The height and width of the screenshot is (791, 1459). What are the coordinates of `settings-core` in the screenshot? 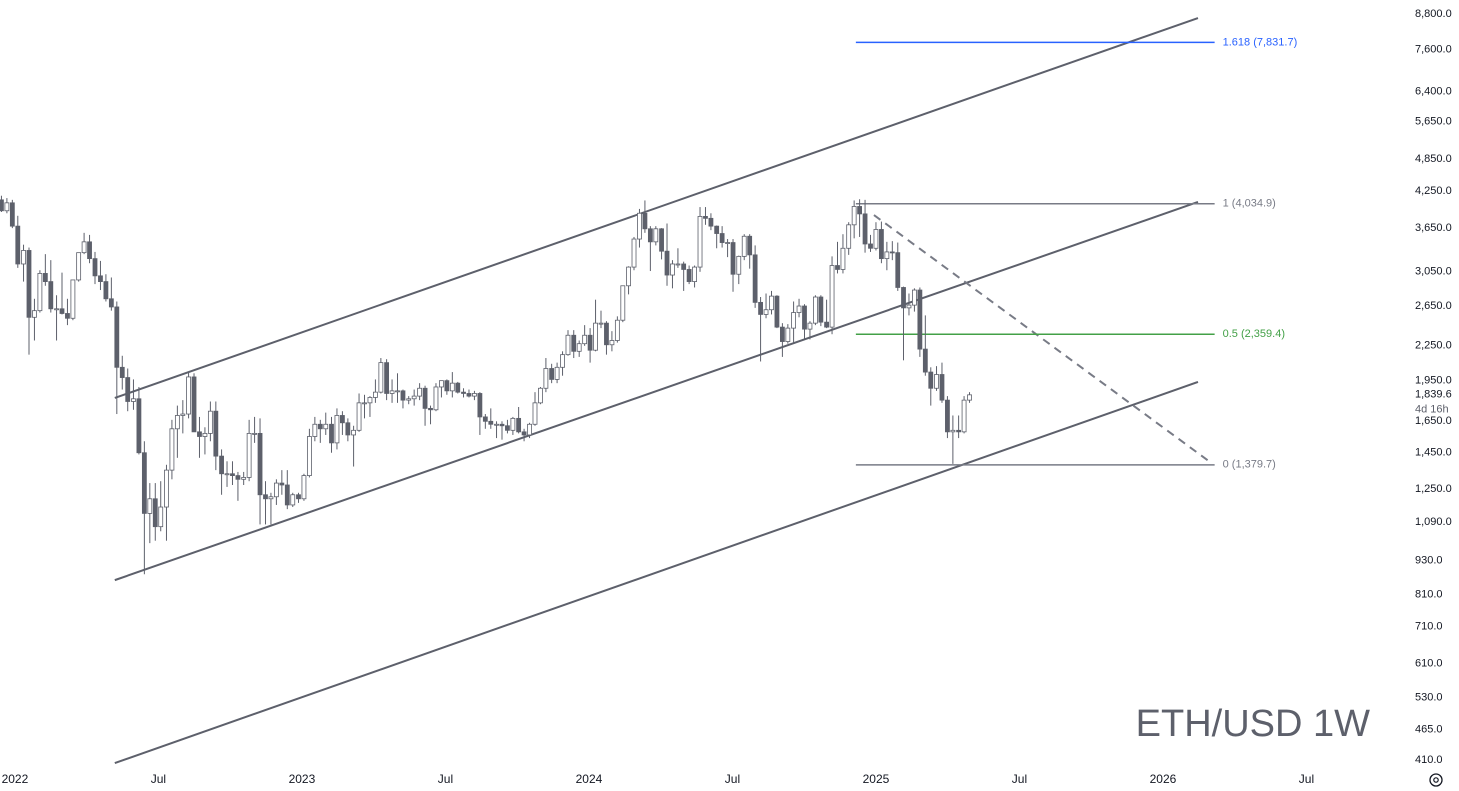 It's located at (1436, 780).